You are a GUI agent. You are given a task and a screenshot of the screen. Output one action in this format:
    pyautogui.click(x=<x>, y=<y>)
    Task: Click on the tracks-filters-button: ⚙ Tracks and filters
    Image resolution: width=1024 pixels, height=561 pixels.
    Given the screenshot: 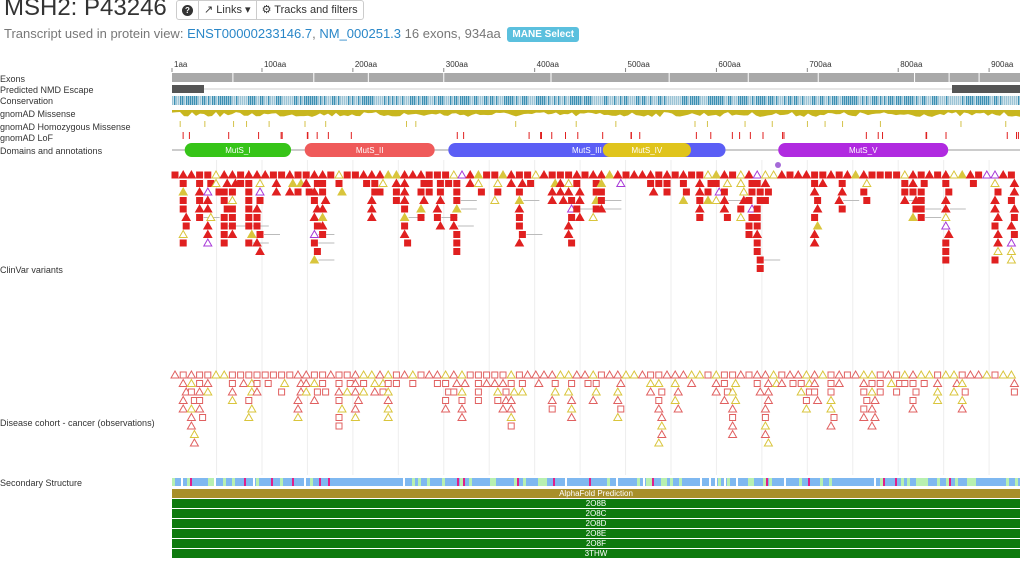 What is the action you would take?
    pyautogui.click(x=309, y=10)
    